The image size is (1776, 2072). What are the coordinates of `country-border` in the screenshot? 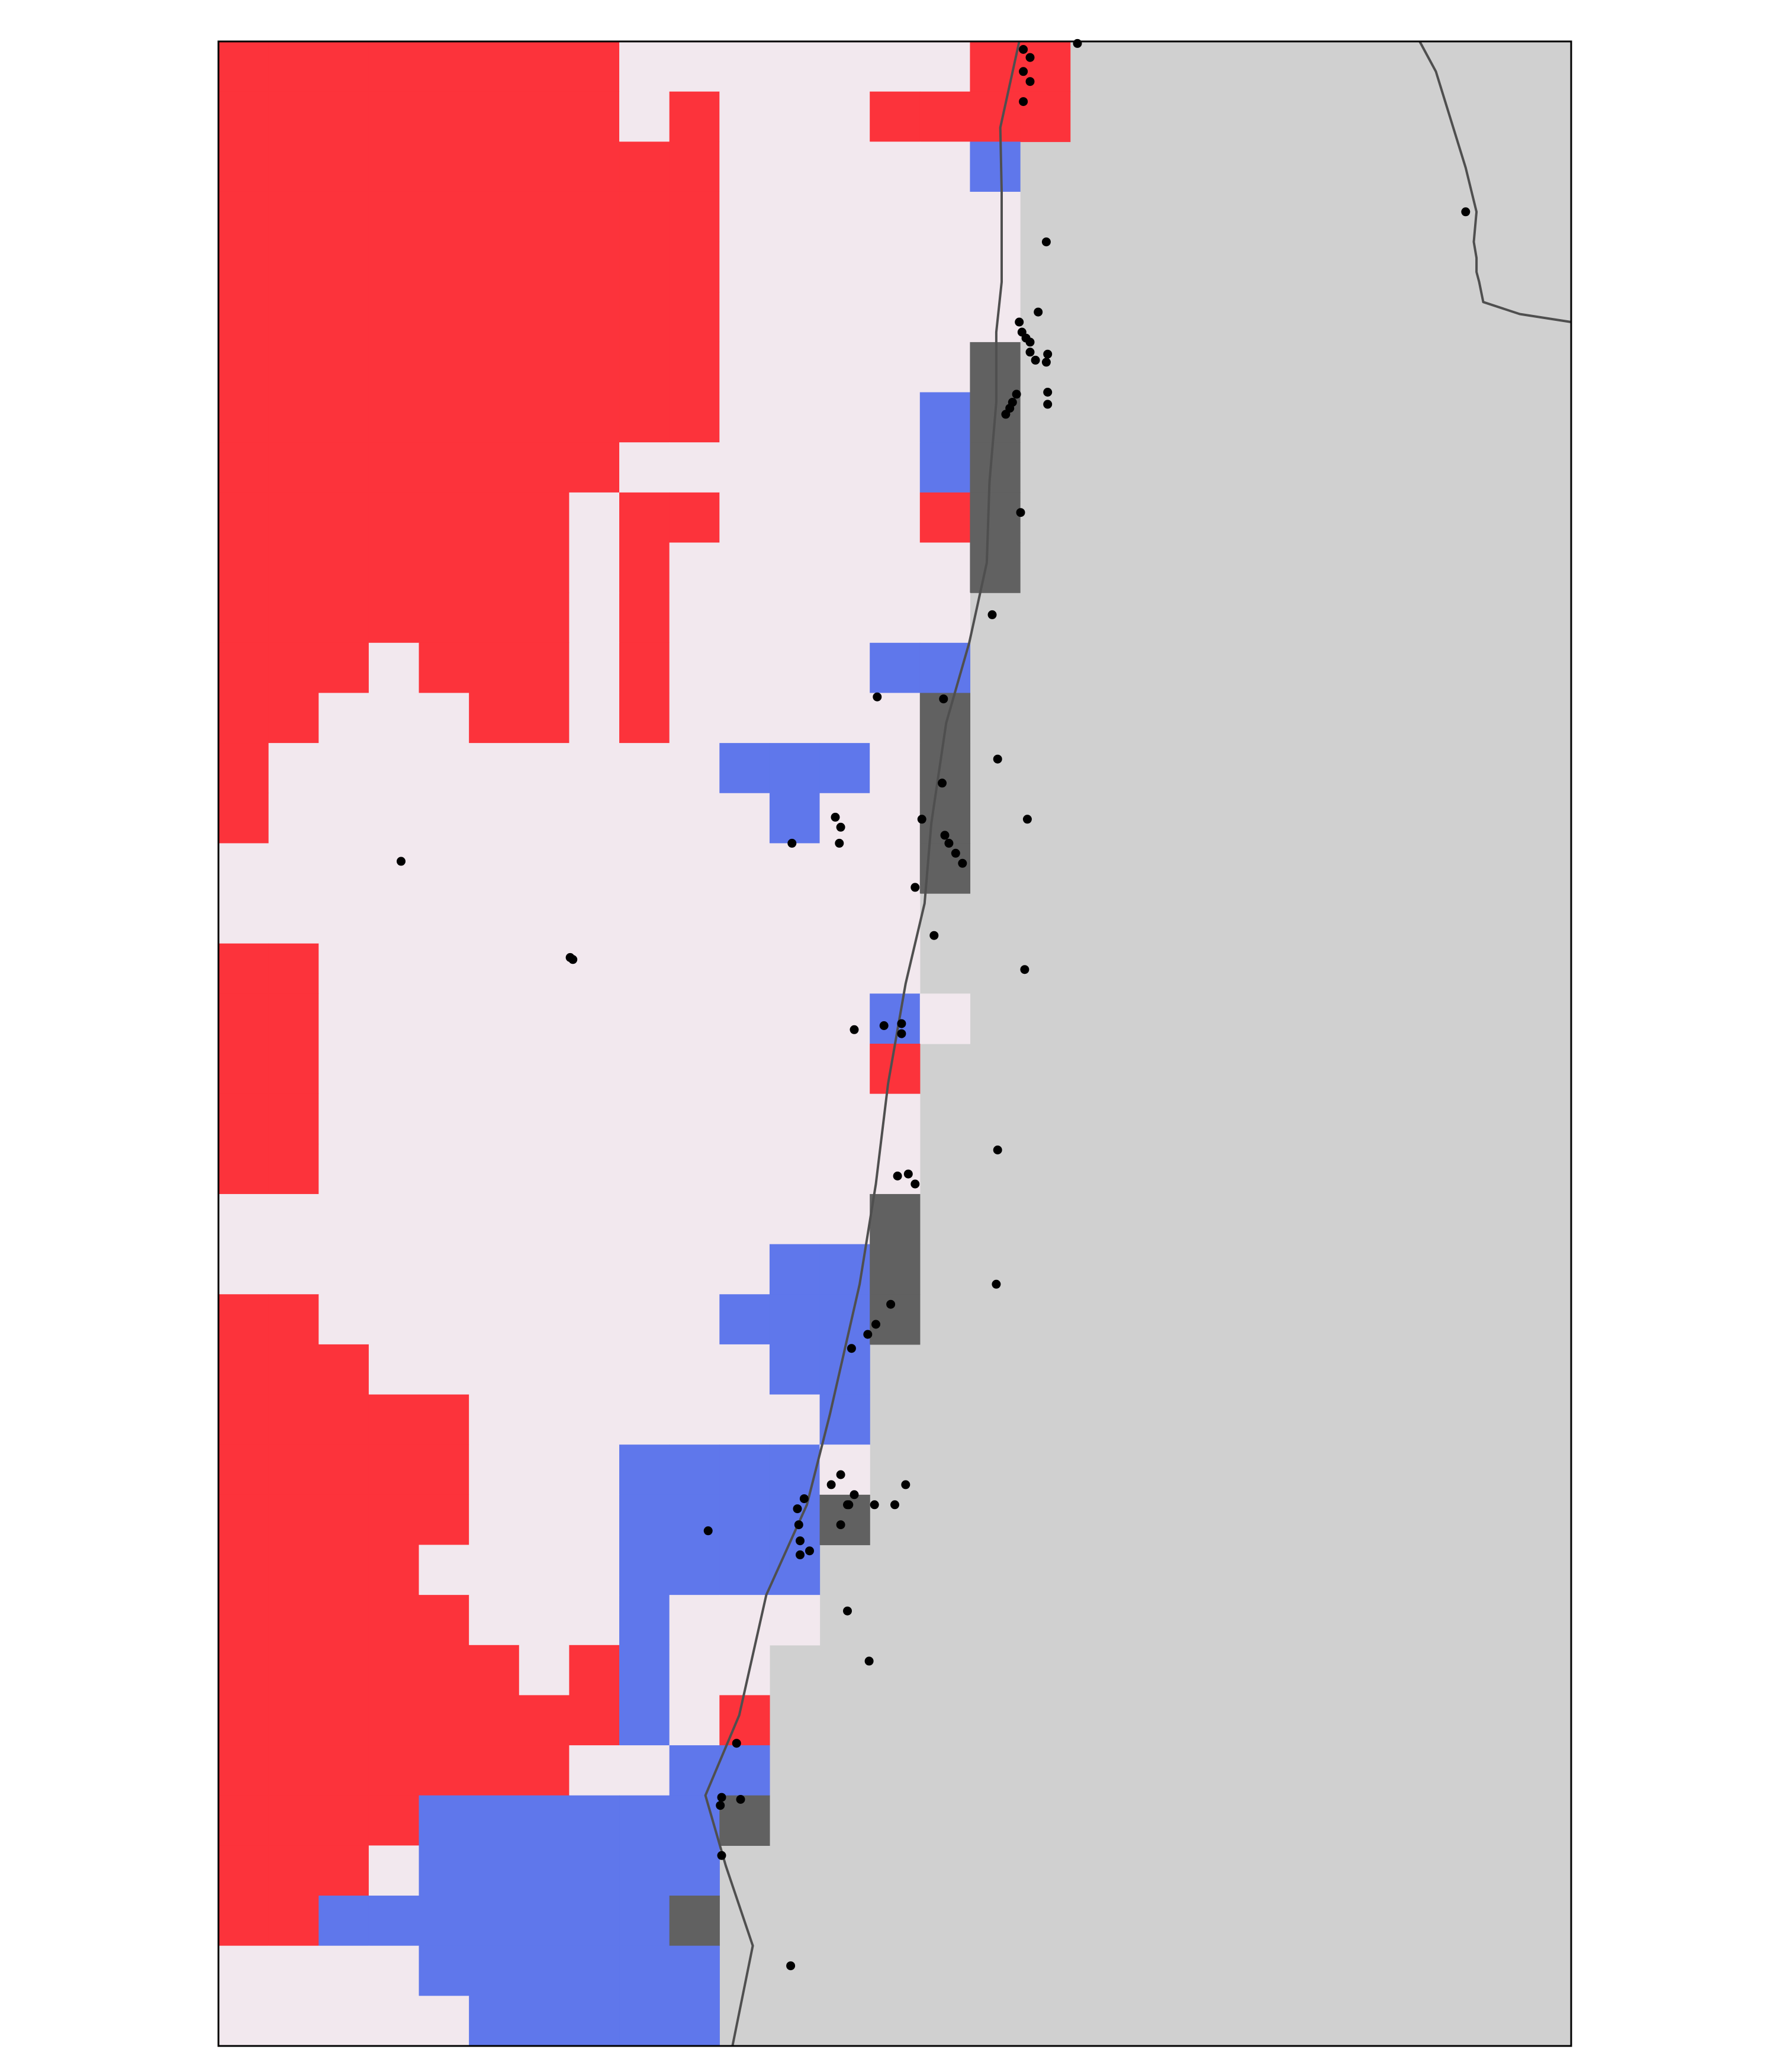 It's located at (1495, 182).